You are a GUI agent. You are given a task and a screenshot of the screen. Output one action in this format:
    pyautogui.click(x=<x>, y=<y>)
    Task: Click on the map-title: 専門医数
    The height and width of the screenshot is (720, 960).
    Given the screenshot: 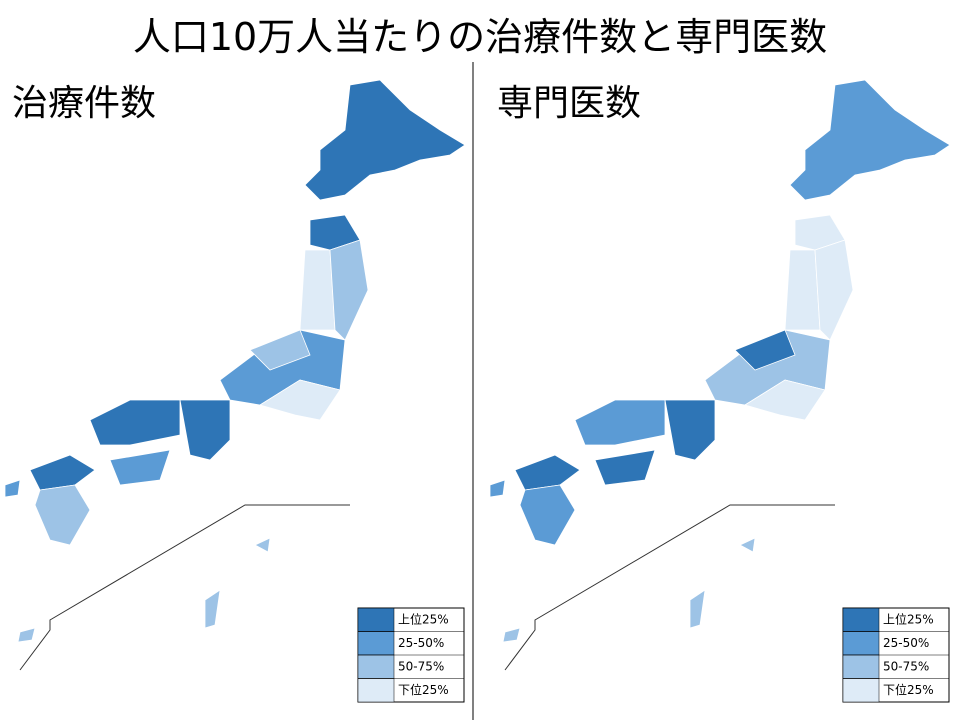 What is the action you would take?
    pyautogui.click(x=569, y=103)
    